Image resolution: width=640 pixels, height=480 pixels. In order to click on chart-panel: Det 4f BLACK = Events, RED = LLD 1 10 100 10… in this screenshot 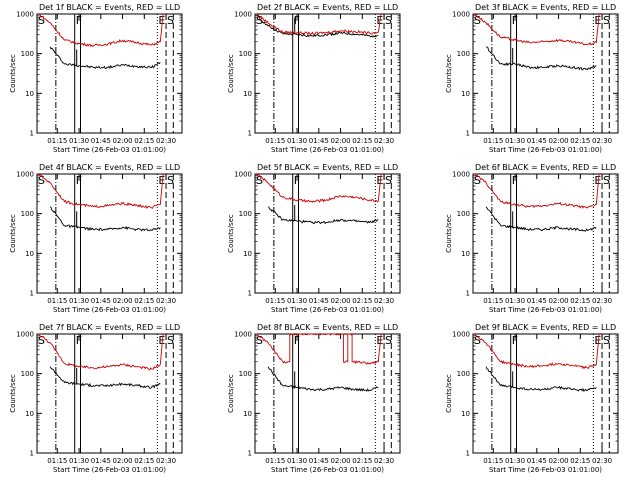, I will do `click(96, 238)`.